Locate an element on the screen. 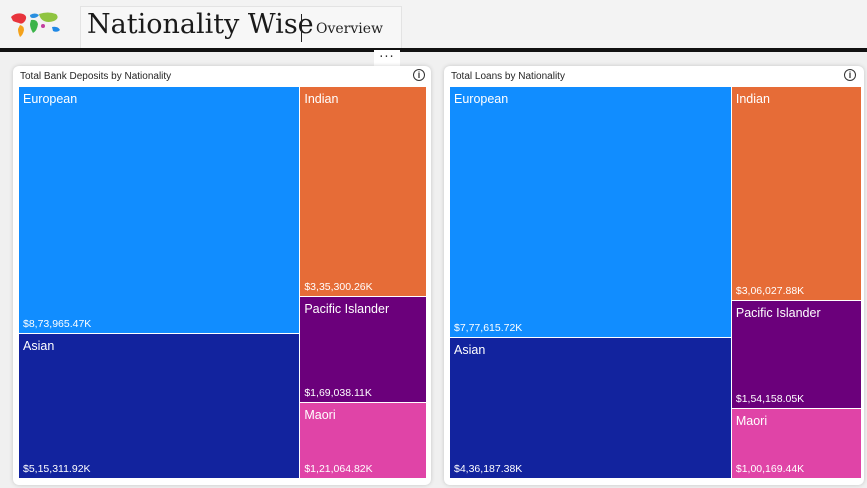  tile-value: $1,00,169.44K is located at coordinates (770, 468).